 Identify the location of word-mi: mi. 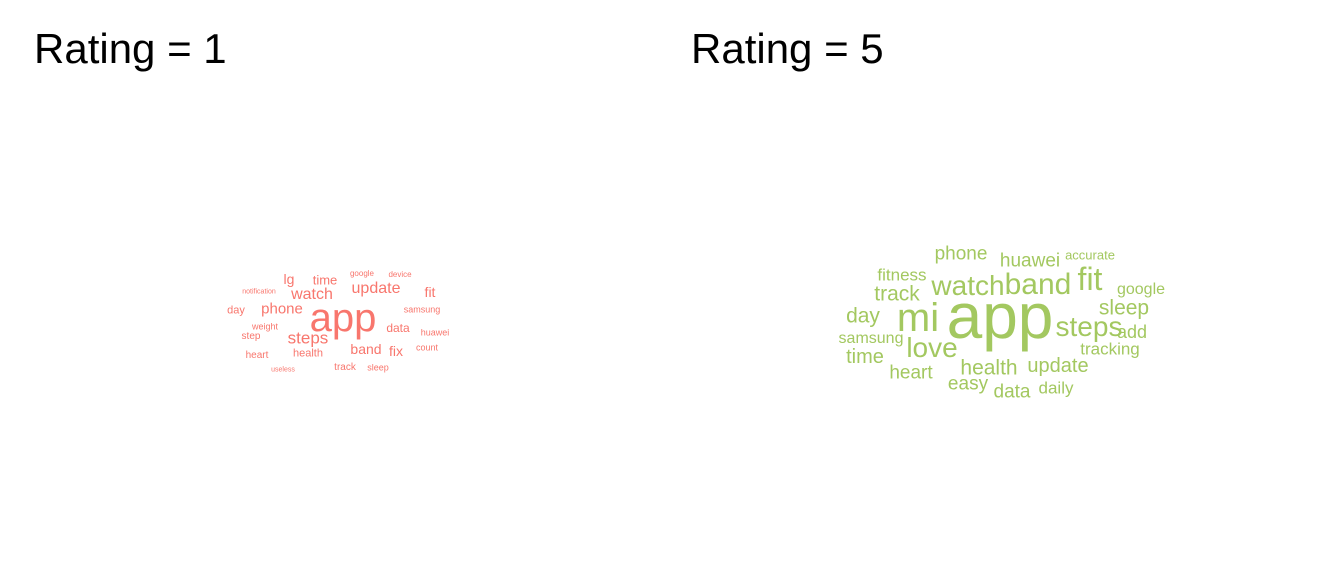
(918, 318).